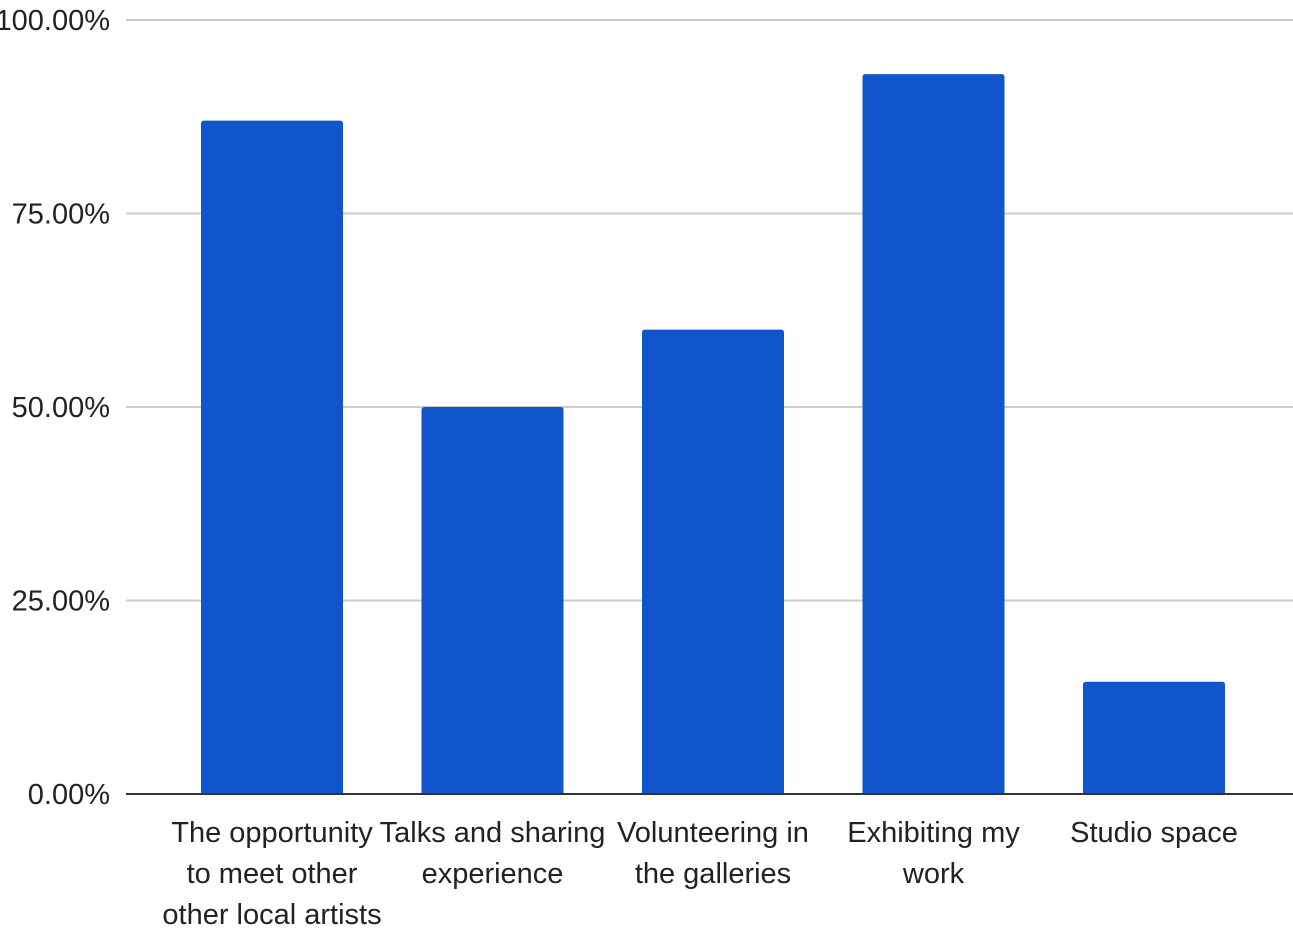 This screenshot has height=930, width=1293. I want to click on x-tick-label-line: Studio space, so click(1154, 833).